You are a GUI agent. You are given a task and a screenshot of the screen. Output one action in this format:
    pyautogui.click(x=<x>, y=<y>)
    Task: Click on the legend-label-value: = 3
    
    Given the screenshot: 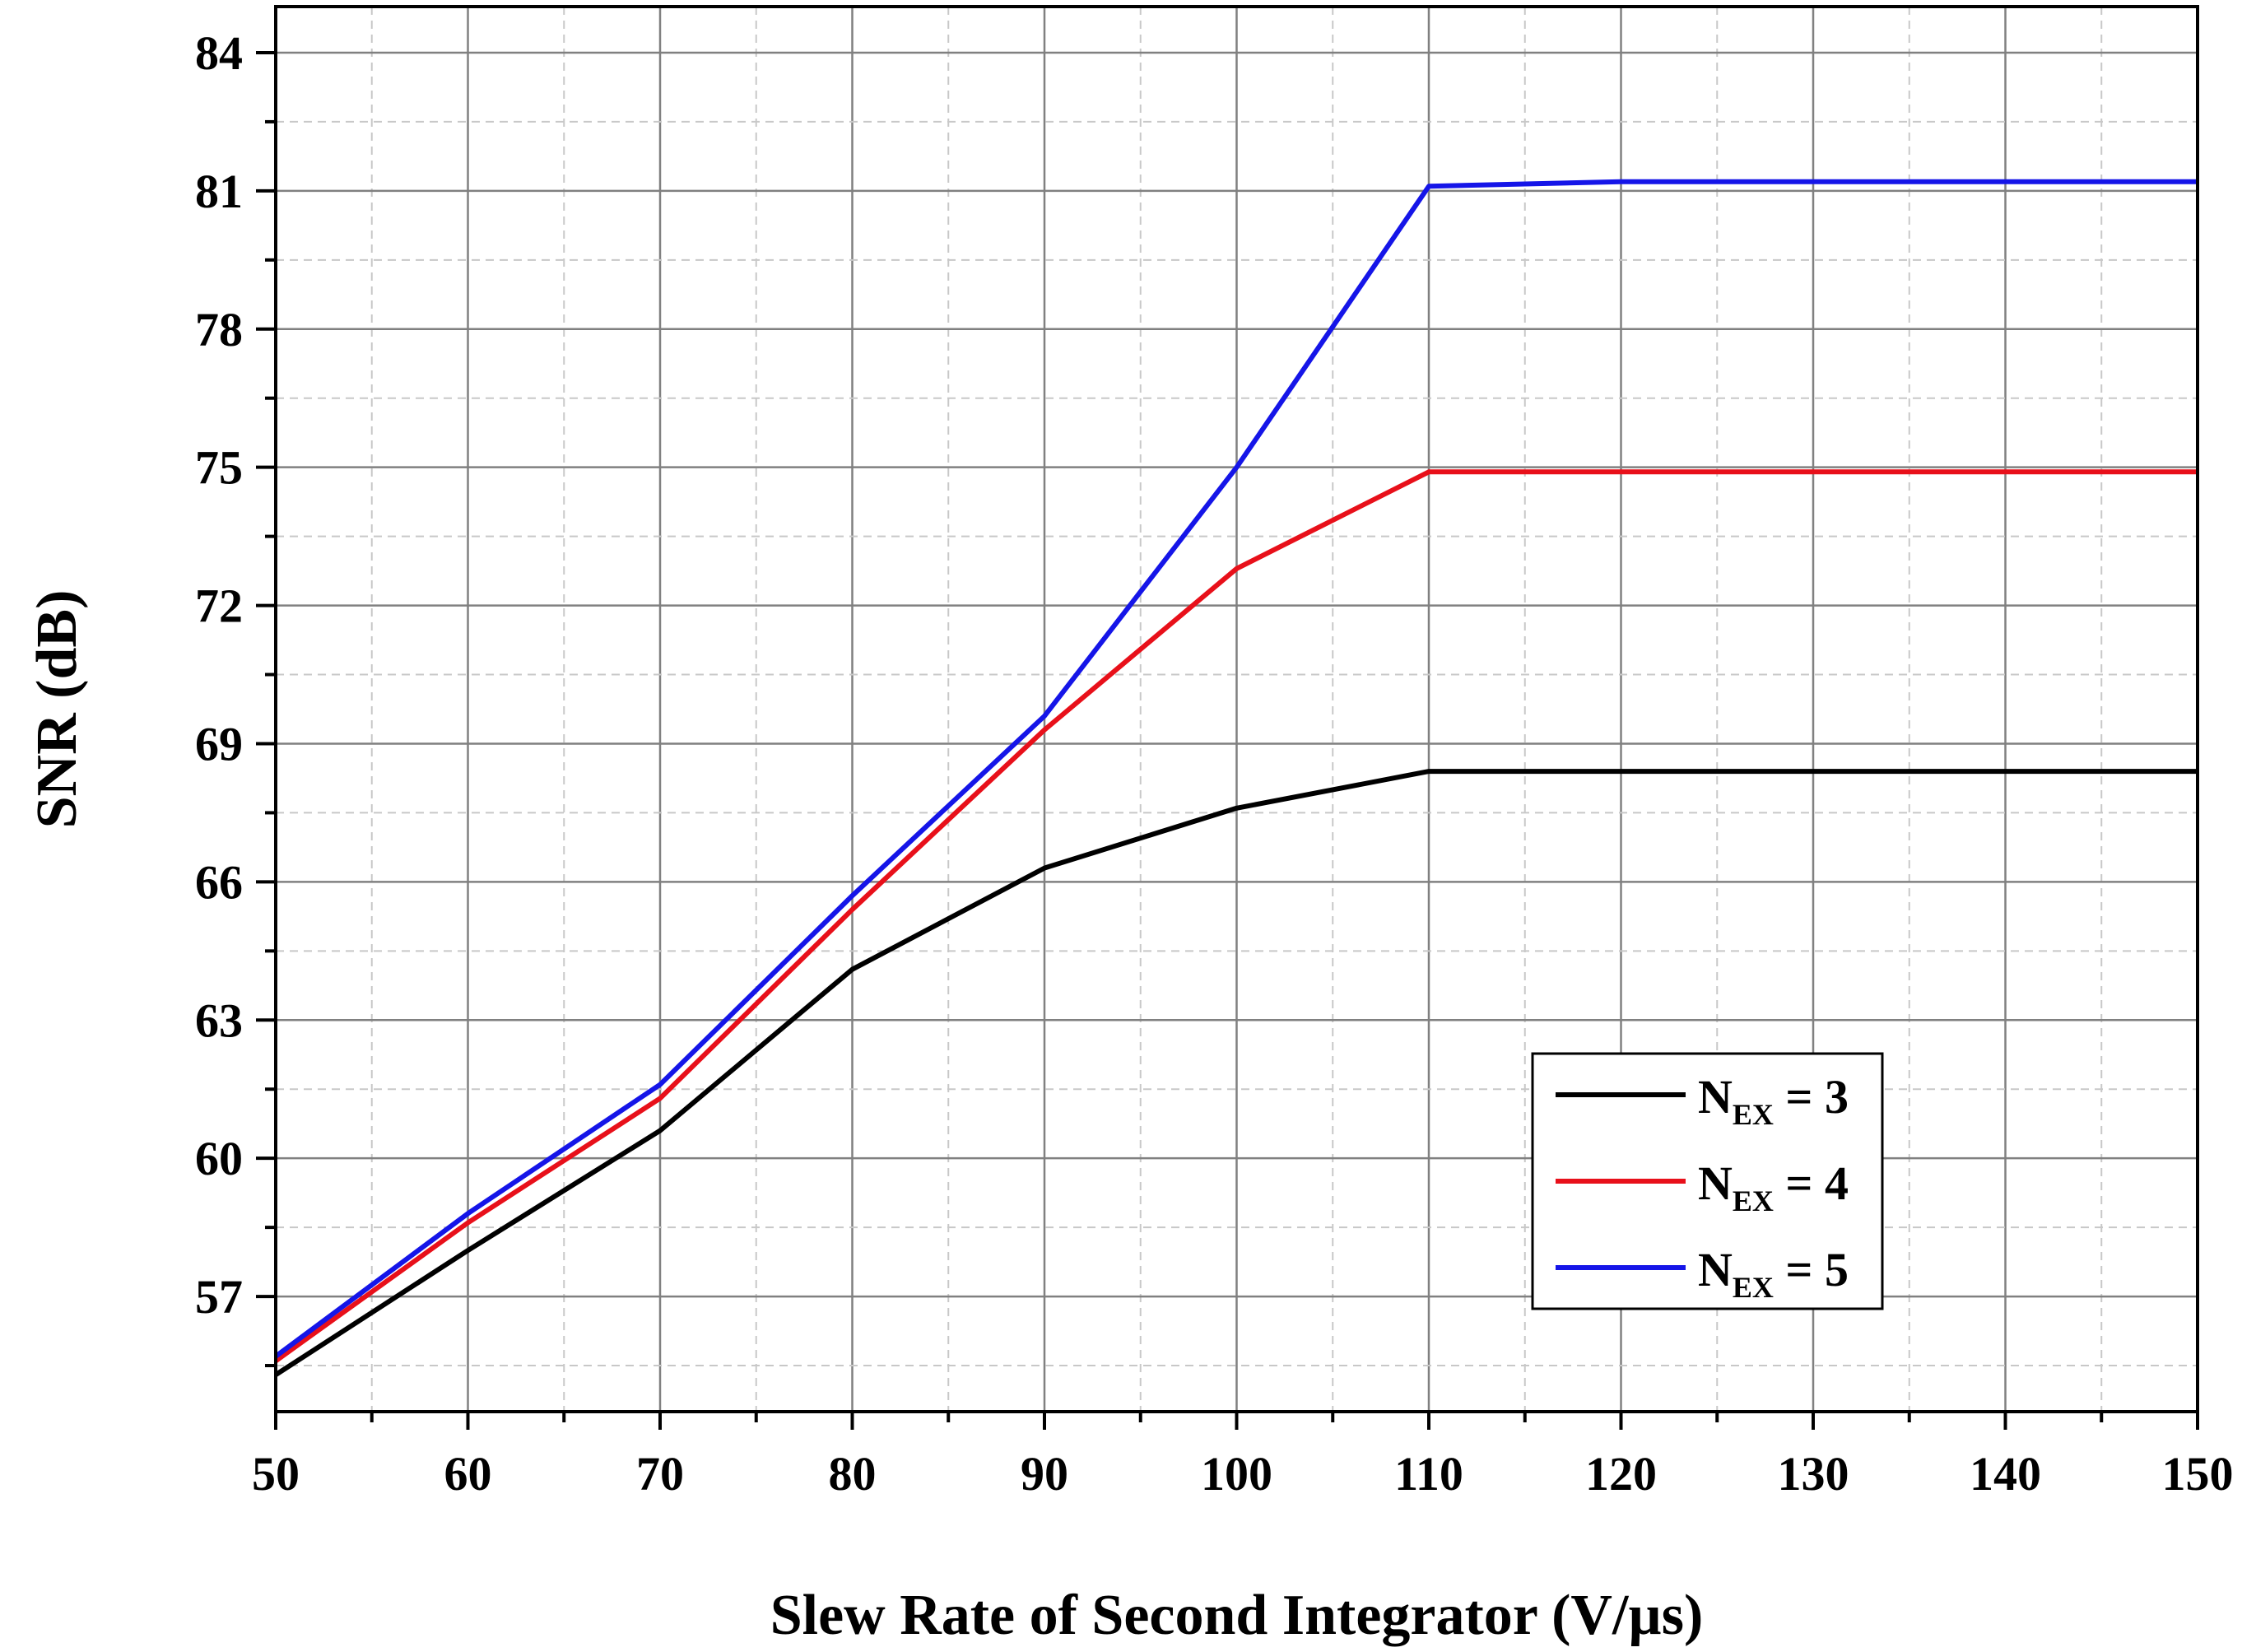 What is the action you would take?
    pyautogui.click(x=1812, y=1097)
    